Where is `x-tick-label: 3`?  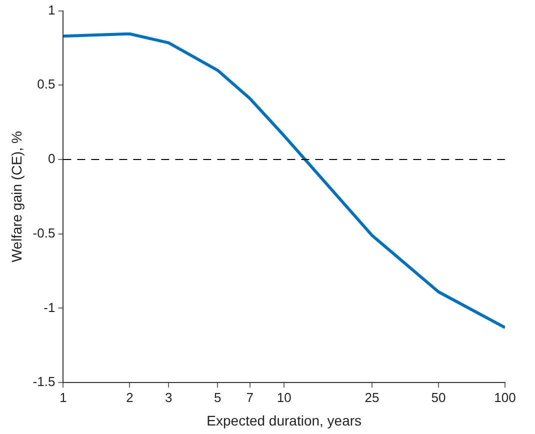 x-tick-label: 3 is located at coordinates (168, 397).